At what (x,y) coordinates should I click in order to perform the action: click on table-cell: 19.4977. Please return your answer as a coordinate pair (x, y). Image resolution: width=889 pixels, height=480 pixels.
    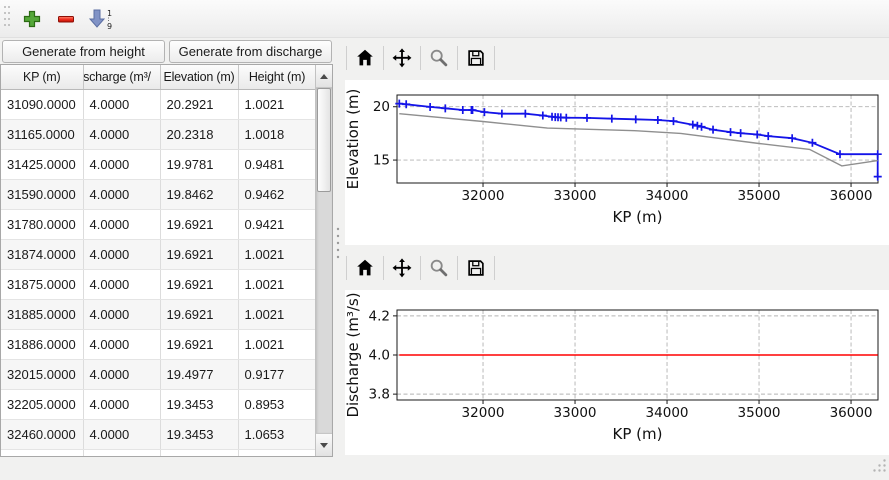
    Looking at the image, I should click on (199, 374).